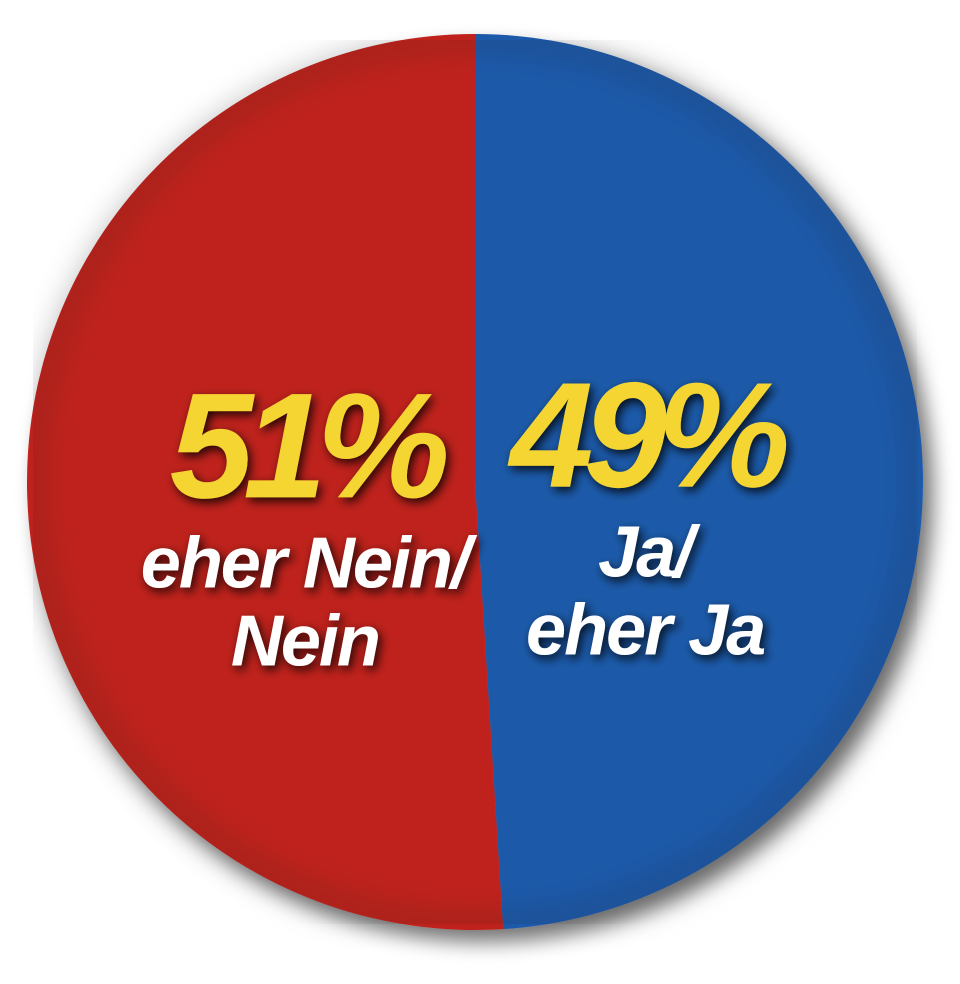 This screenshot has height=984, width=960. I want to click on pie-percent-label-1: 51%, so click(308, 445).